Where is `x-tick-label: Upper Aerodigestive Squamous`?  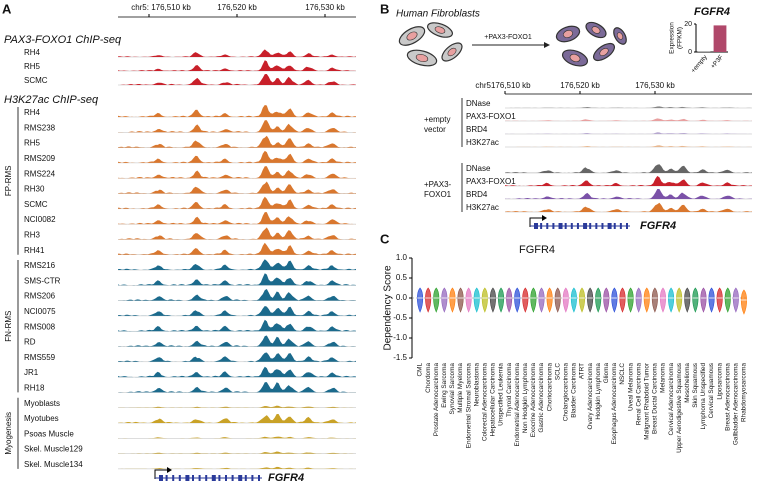
x-tick-label: Upper Aerodigestive Squamous is located at coordinates (679, 408).